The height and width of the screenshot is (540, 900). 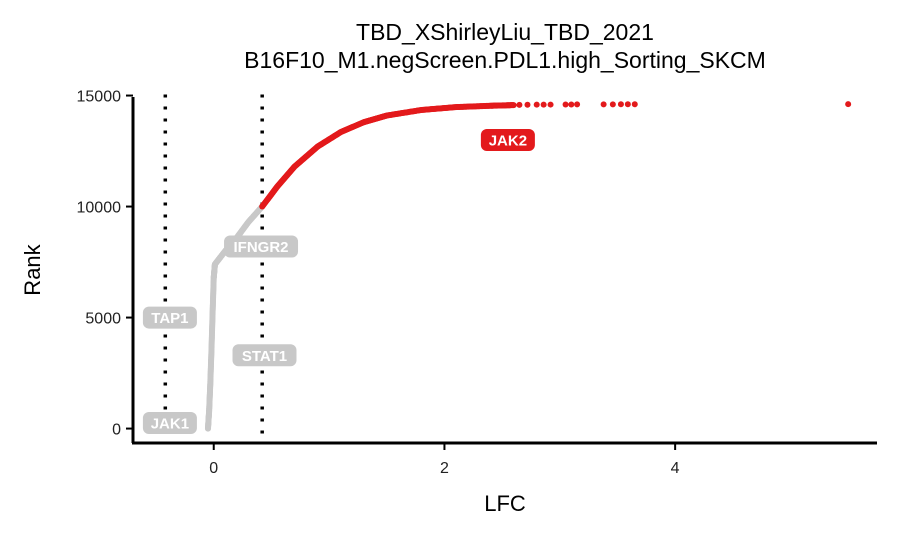 I want to click on x-ticks: 0 2 4, so click(x=444, y=460).